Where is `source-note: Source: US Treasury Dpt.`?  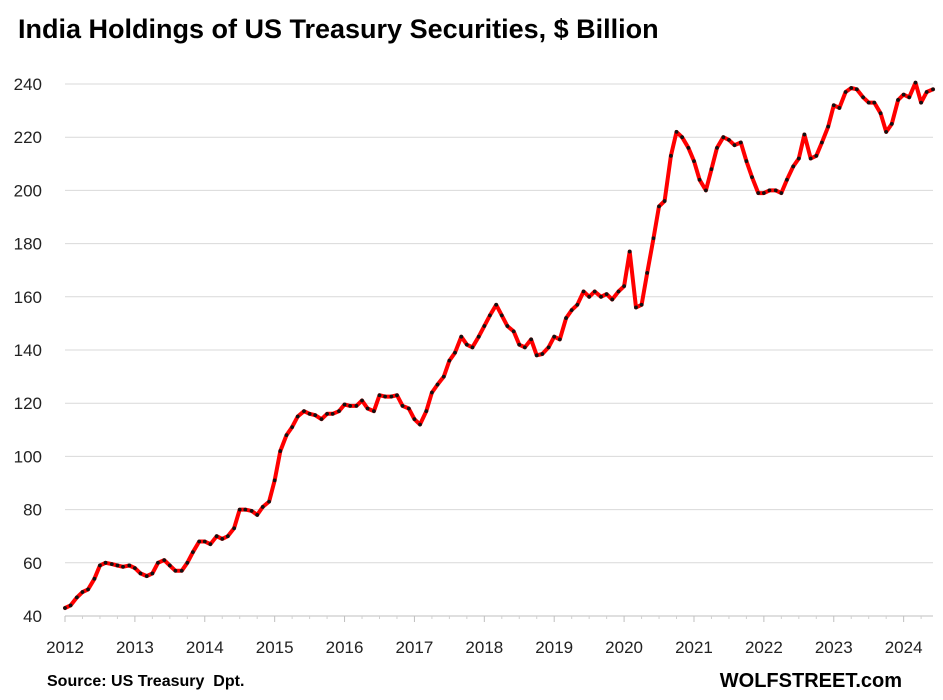
source-note: Source: US Treasury Dpt. is located at coordinates (146, 681).